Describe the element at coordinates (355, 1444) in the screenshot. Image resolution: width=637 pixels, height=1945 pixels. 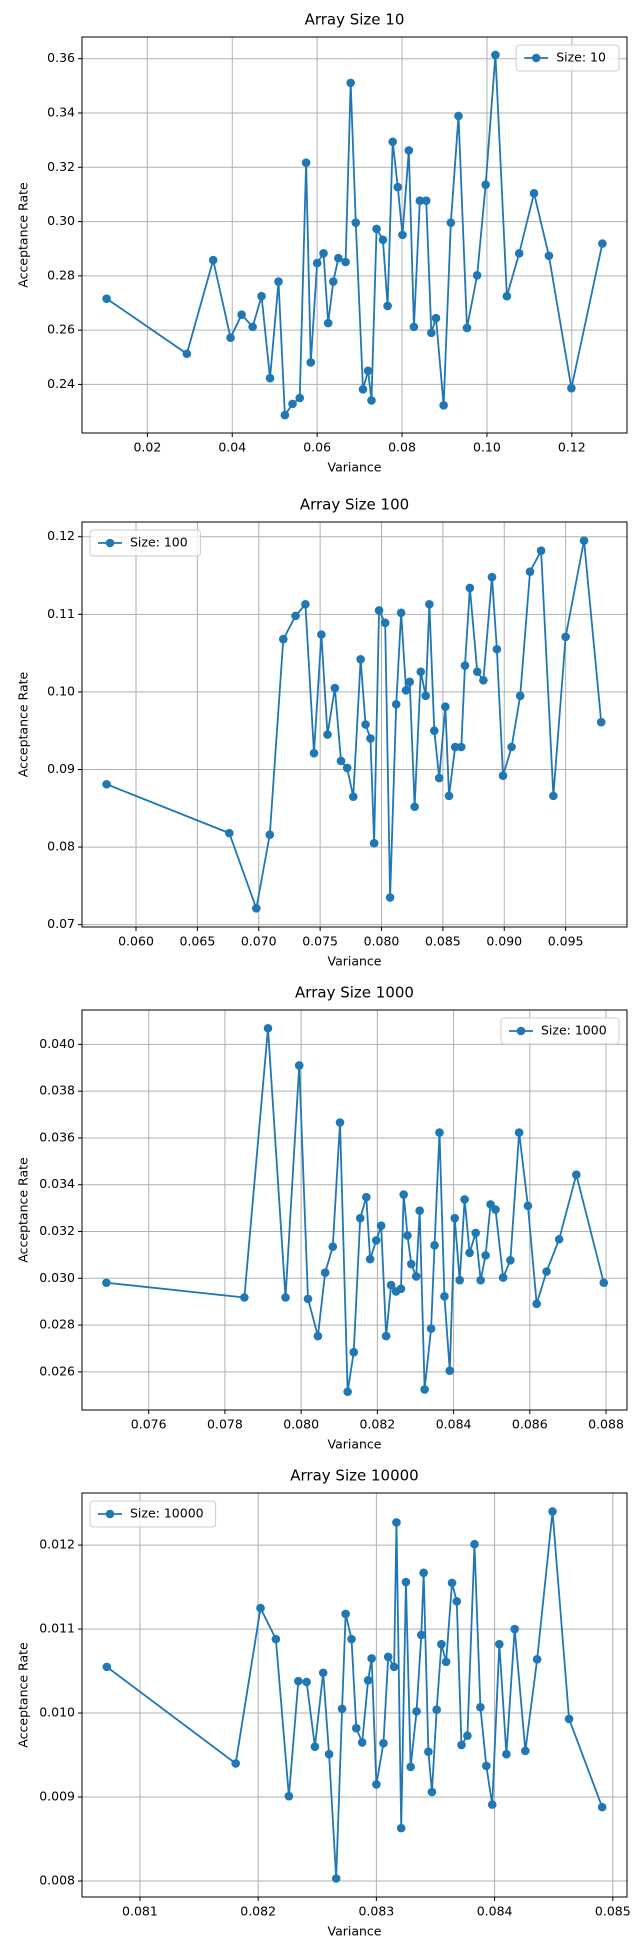
I see `x-axis-label: Variance` at that location.